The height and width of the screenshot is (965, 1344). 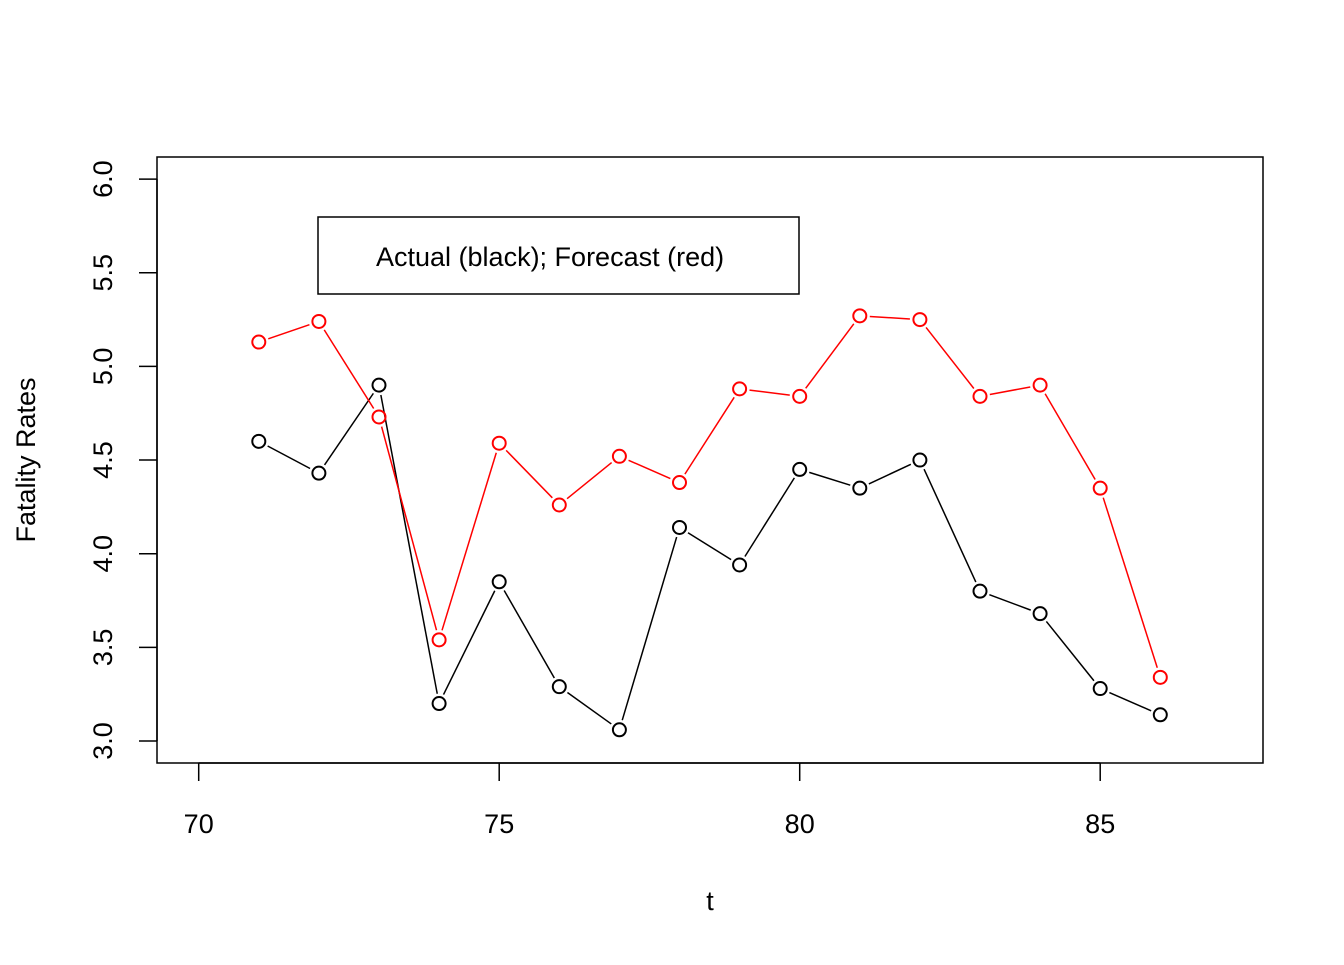 What do you see at coordinates (199, 824) in the screenshot?
I see `x-tick-label: 70` at bounding box center [199, 824].